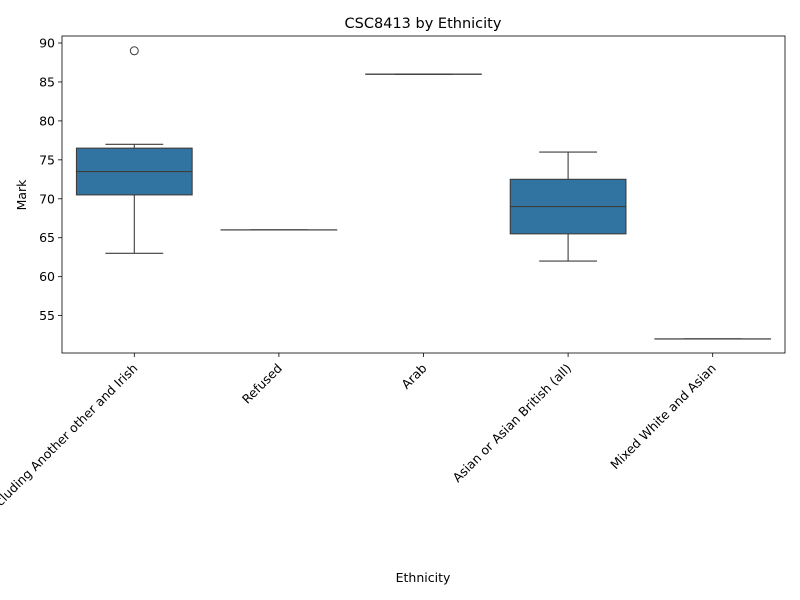  I want to click on y-tick-label: 70, so click(47, 198).